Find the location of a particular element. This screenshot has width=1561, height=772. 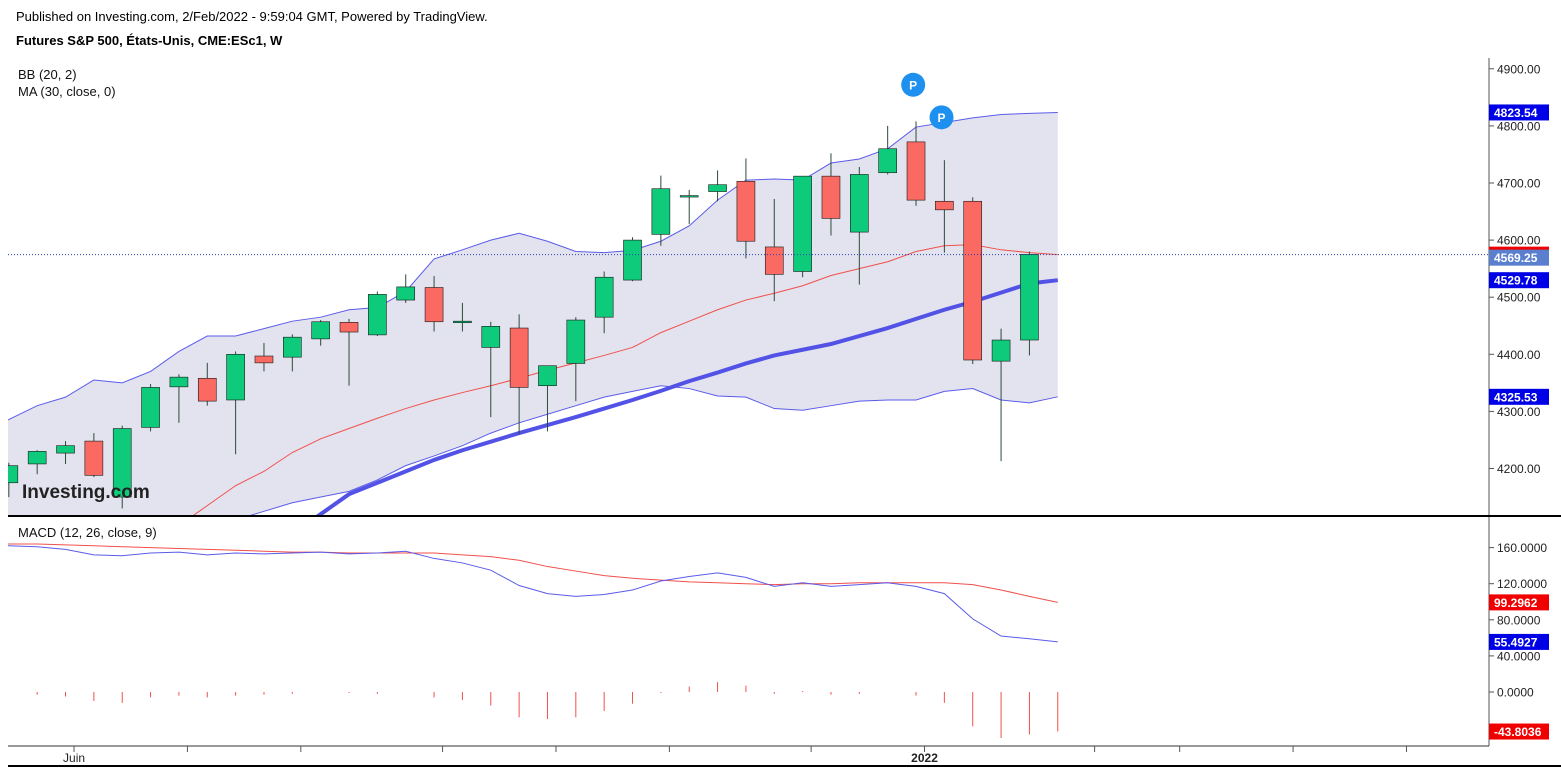

price-tick-label: 4200.00 is located at coordinates (1519, 469).